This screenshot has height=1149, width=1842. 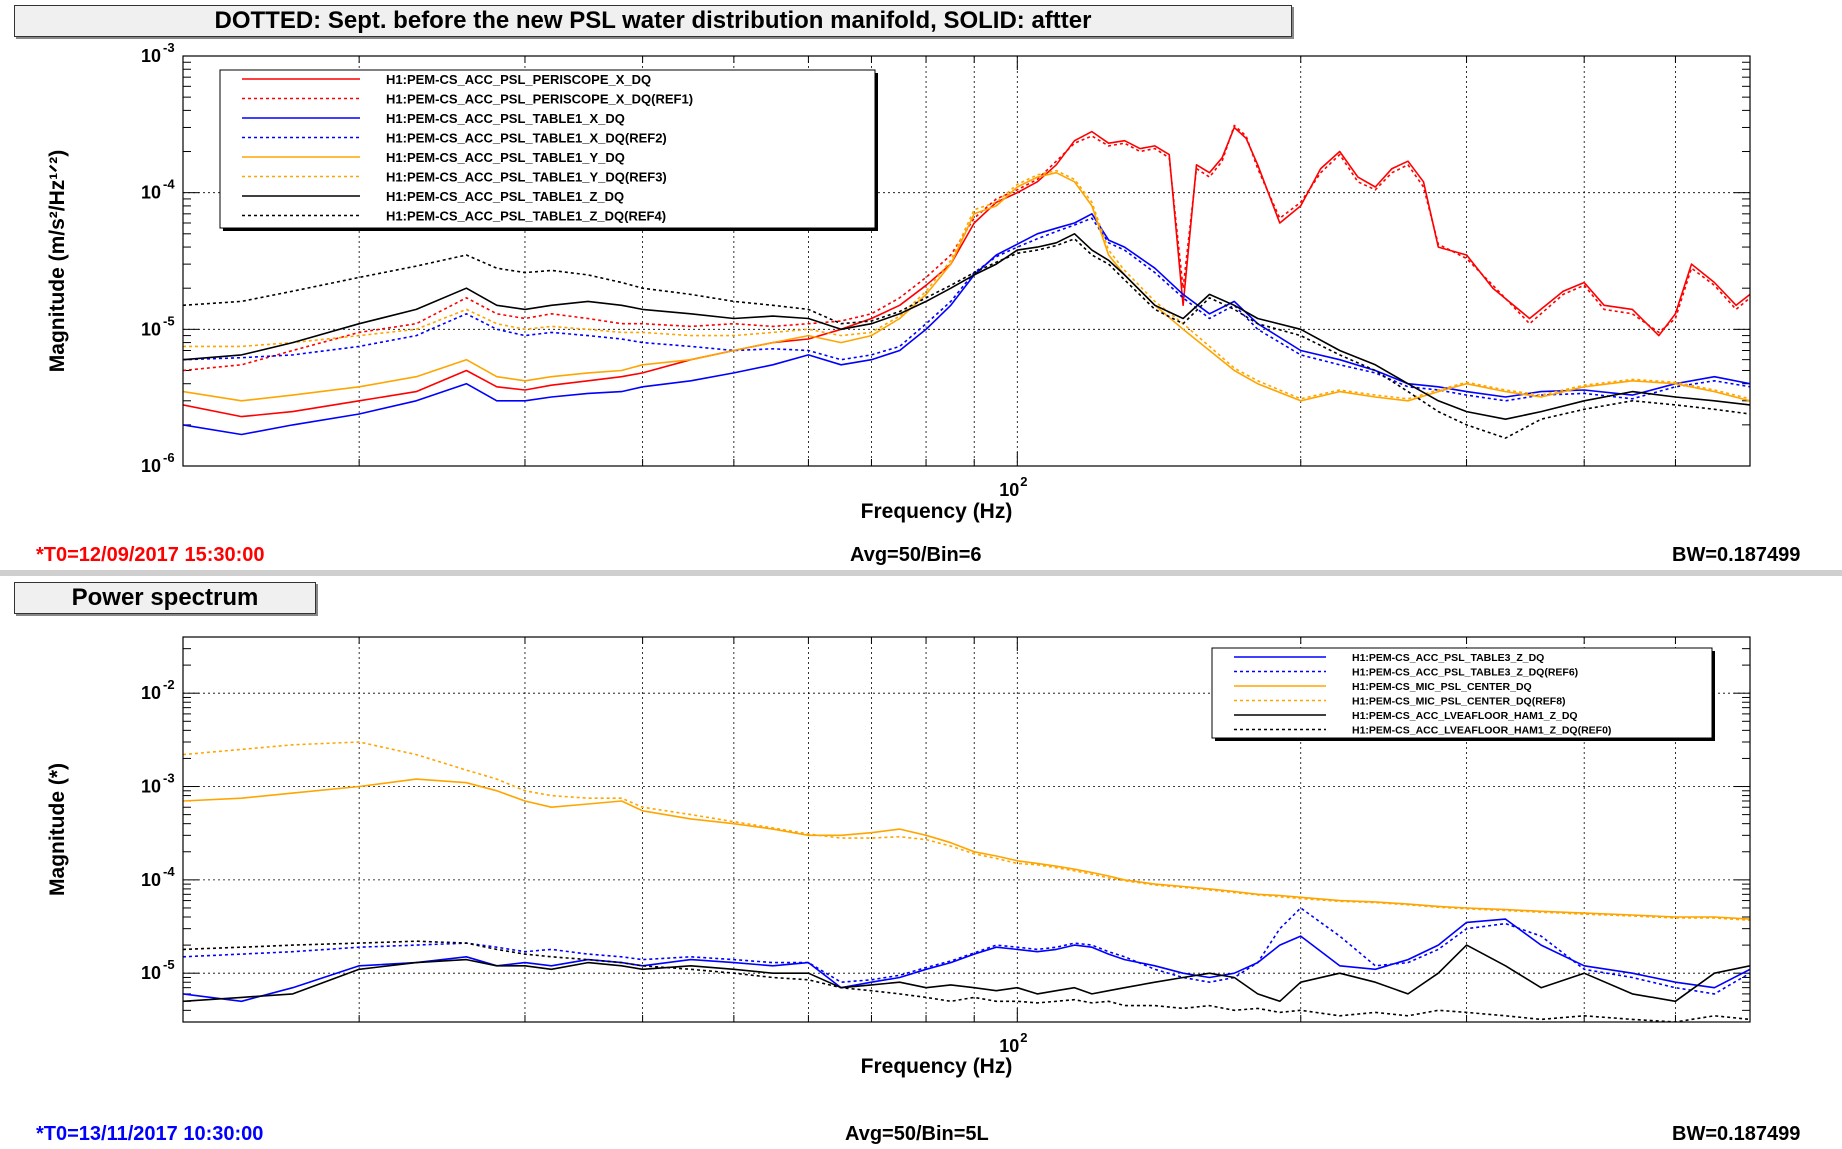 What do you see at coordinates (916, 555) in the screenshot?
I see `top-status-avg: Avg=50/Bin=6` at bounding box center [916, 555].